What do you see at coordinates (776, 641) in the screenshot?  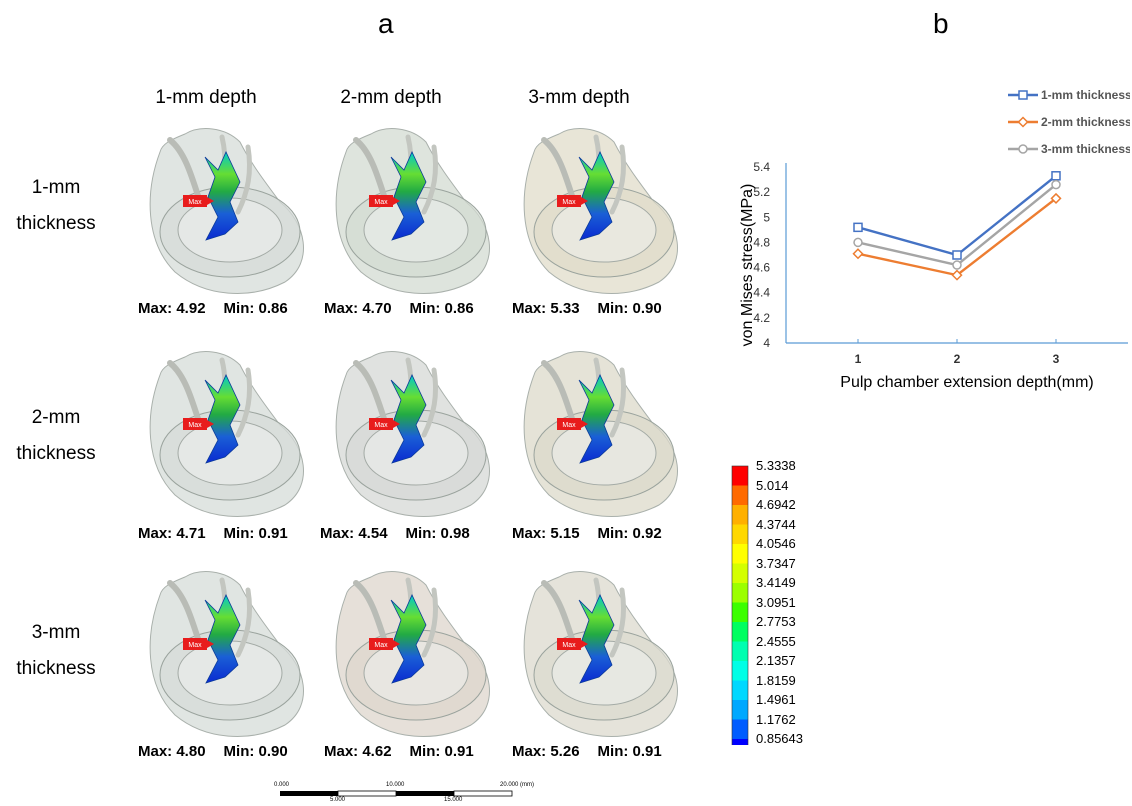 I see `color-scale-value: 2.4555` at bounding box center [776, 641].